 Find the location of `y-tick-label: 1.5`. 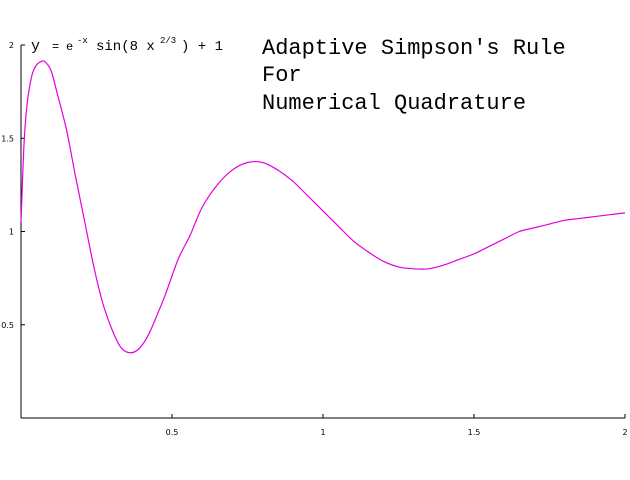

y-tick-label: 1.5 is located at coordinates (7, 138).